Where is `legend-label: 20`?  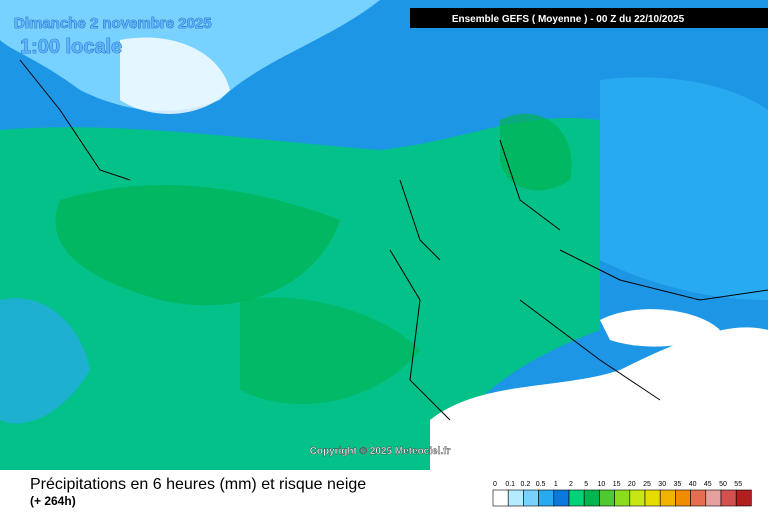
legend-label: 20 is located at coordinates (632, 484).